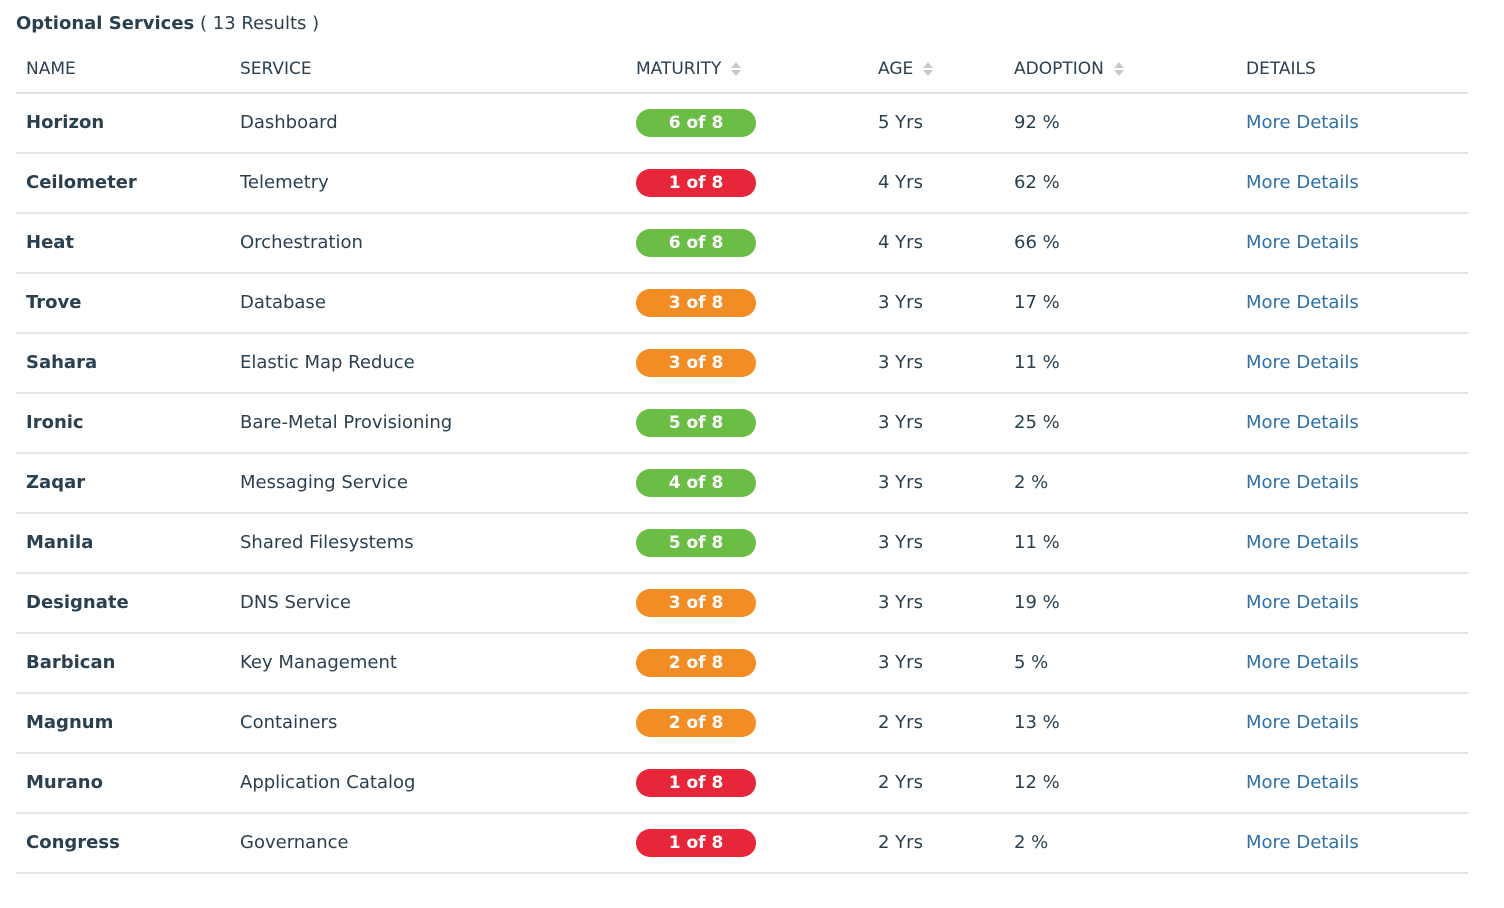  Describe the element at coordinates (1037, 422) in the screenshot. I see `adoption-value: 25 %` at that location.